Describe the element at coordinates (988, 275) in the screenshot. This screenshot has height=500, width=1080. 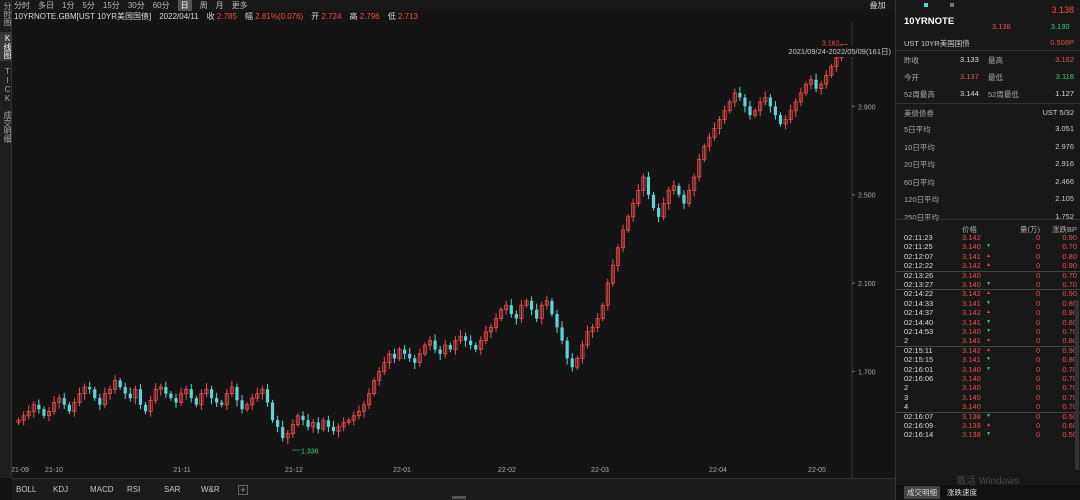
I see `tick-row: 02:13:26 3.140 0 0.70` at that location.